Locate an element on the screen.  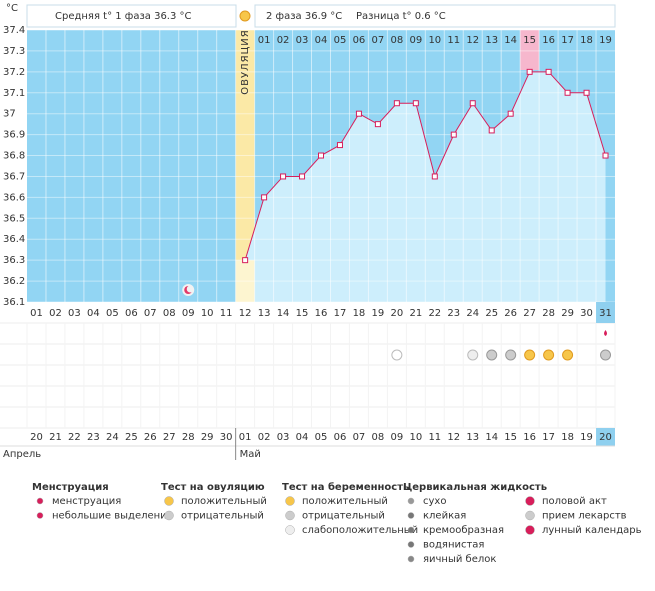
moon-icon-cut is located at coordinates (190, 289).